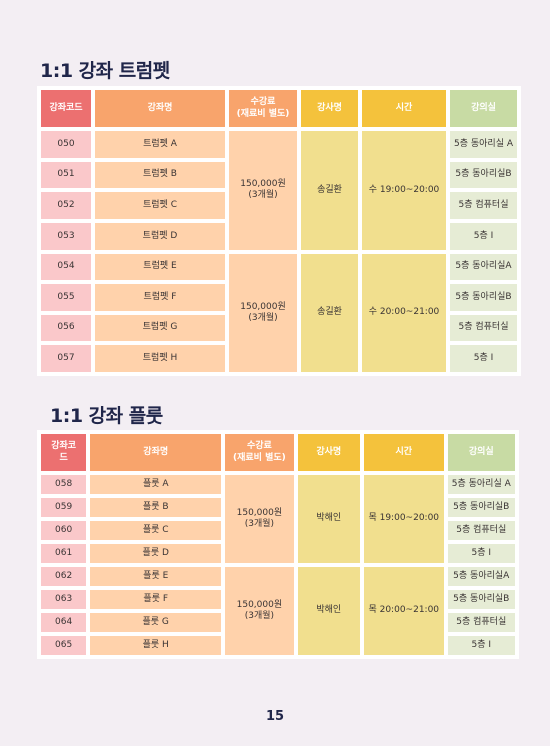 The width and height of the screenshot is (550, 746). What do you see at coordinates (64, 599) in the screenshot?
I see `course-code: 063` at bounding box center [64, 599].